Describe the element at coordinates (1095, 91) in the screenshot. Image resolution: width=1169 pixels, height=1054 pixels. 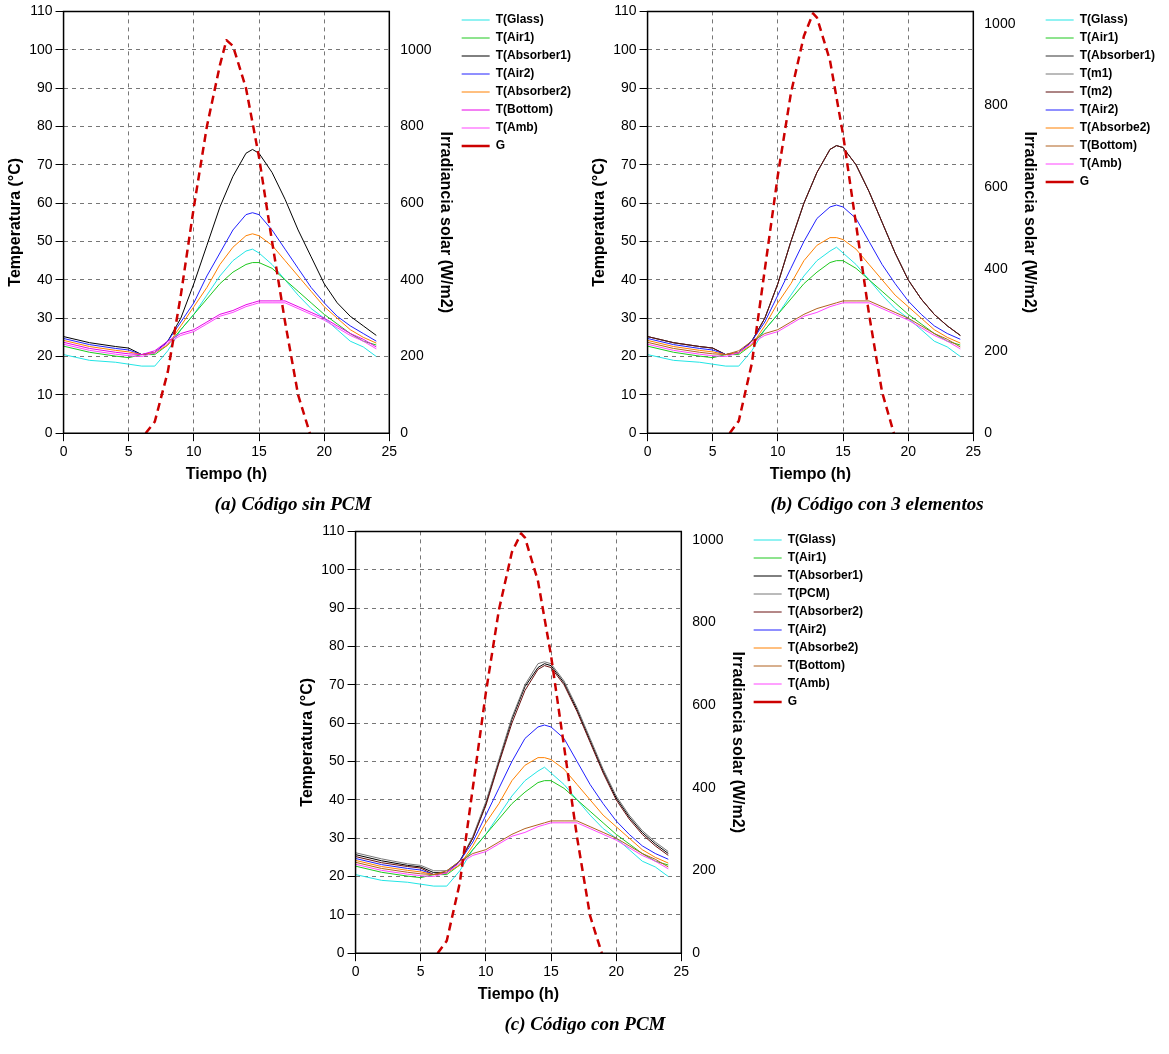
I see `legend-label: T(m2)` at that location.